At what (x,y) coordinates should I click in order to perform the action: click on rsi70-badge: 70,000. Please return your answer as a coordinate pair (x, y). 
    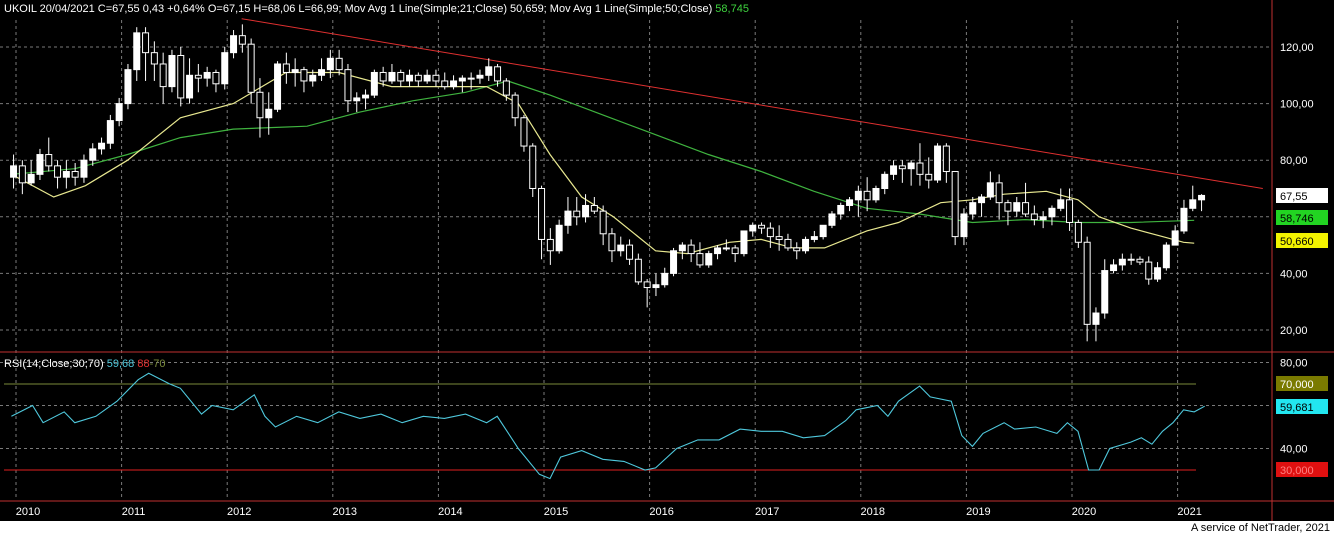
    Looking at the image, I should click on (1302, 383).